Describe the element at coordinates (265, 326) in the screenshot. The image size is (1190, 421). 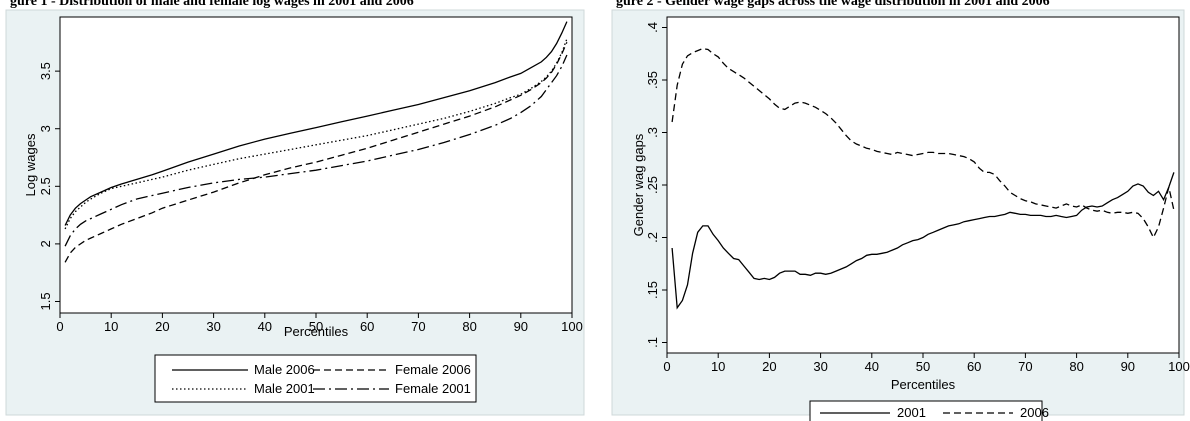
I see `log-wages-x-tick-label-40: 40` at that location.